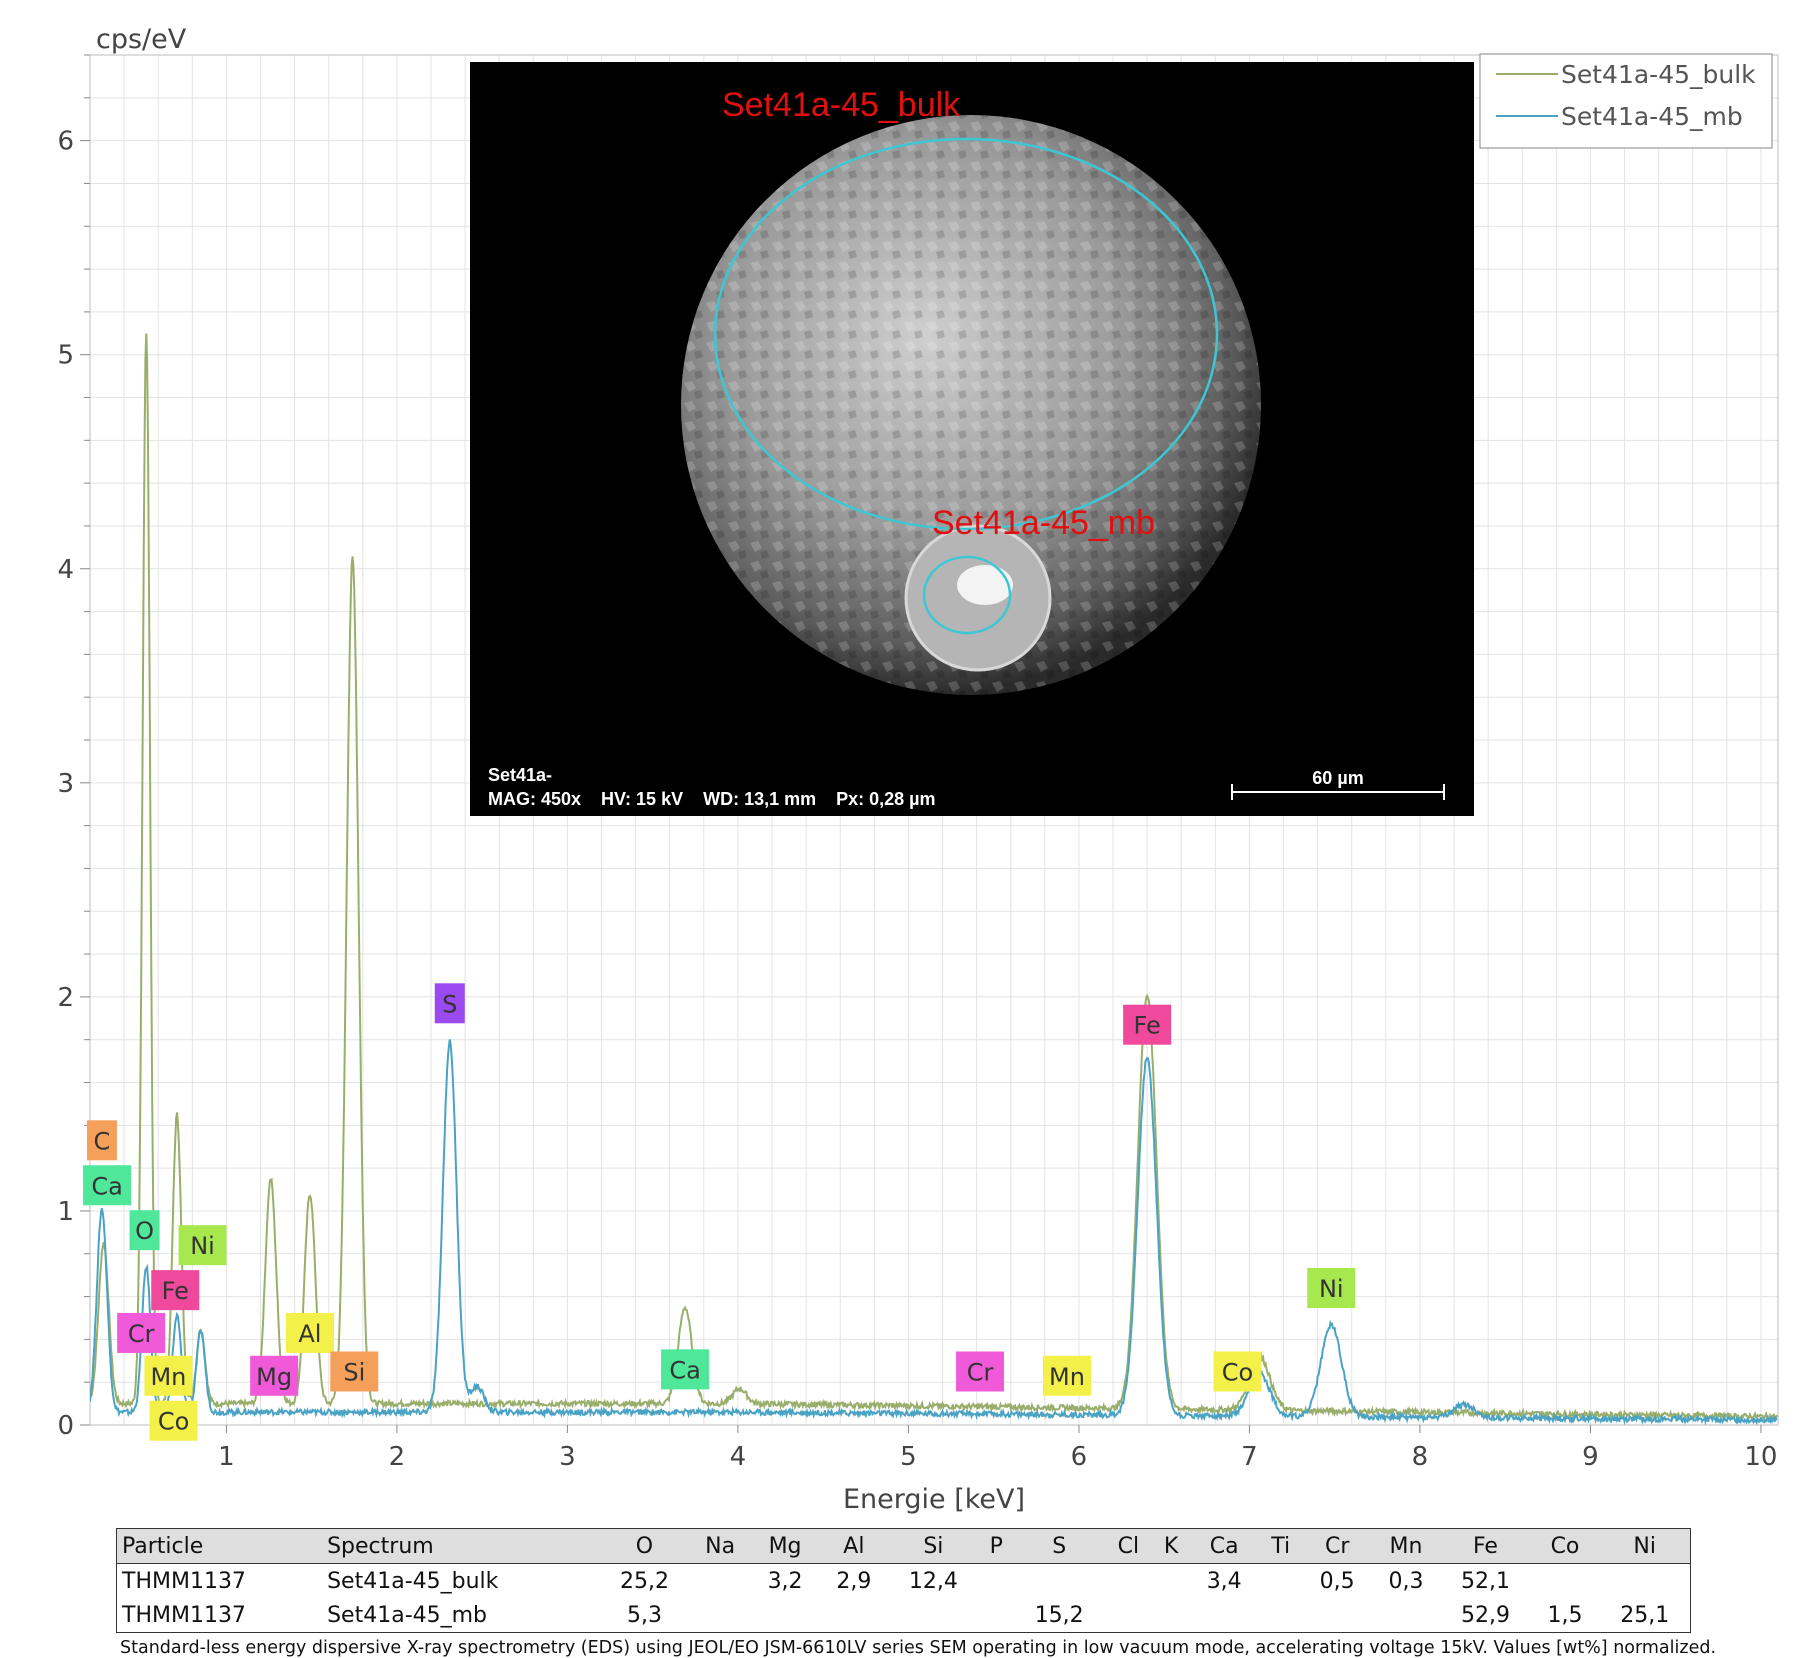  Describe the element at coordinates (1079, 1457) in the screenshot. I see `x-tick-label: 6` at that location.